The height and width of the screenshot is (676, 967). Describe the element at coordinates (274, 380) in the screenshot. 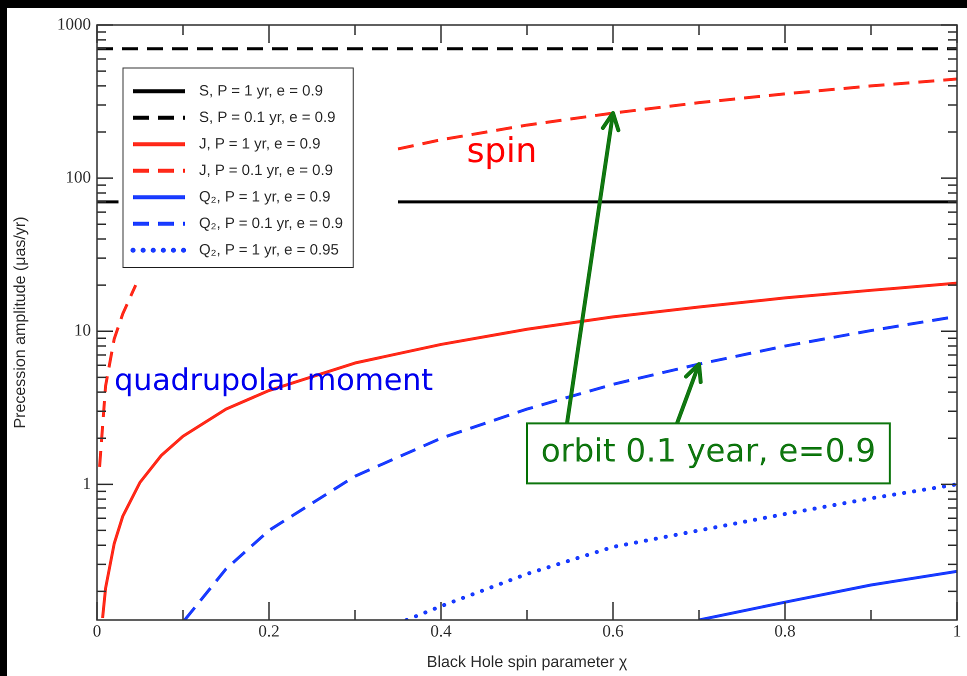

I see `annotation: quadrupolar moment` at that location.